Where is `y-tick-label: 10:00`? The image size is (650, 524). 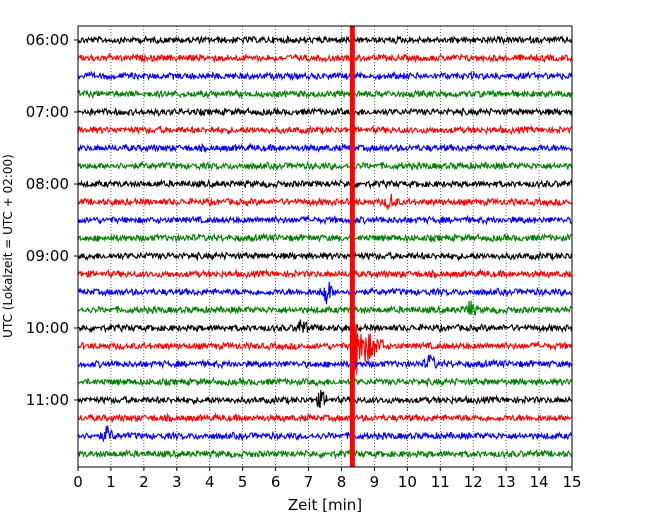 y-tick-label: 10:00 is located at coordinates (47, 328).